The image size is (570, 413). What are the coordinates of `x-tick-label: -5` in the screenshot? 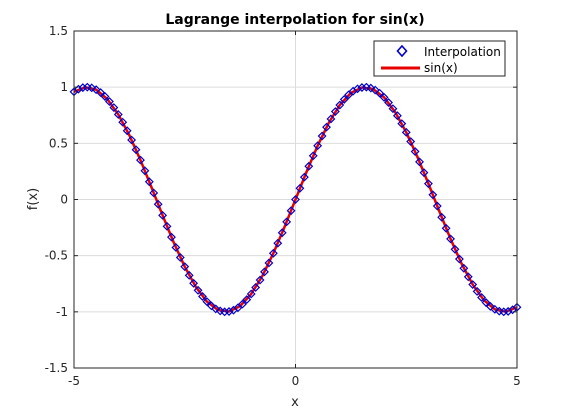 It's located at (74, 381).